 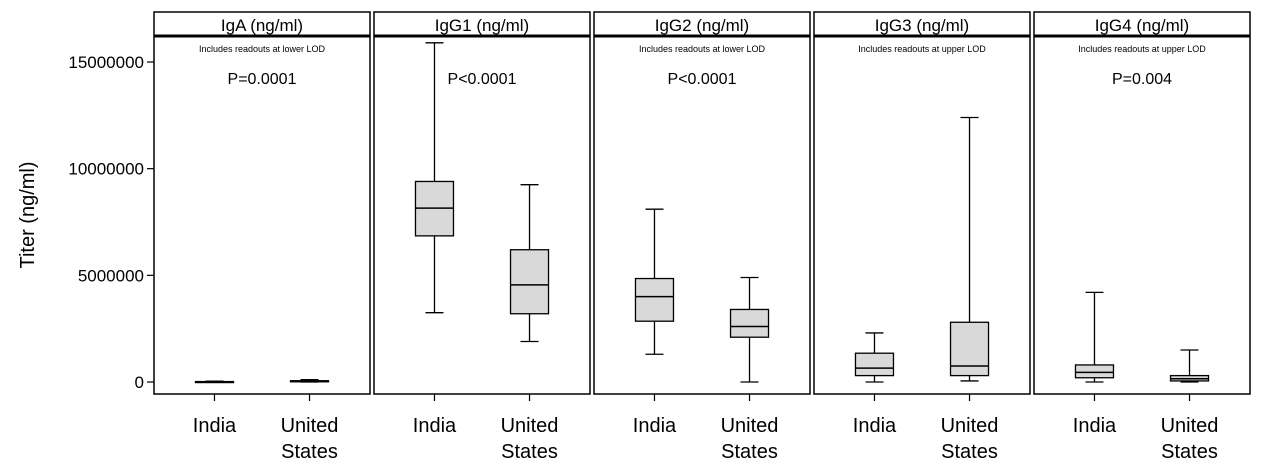 What do you see at coordinates (1142, 79) in the screenshot?
I see `panel-pvalue: P=0.004` at bounding box center [1142, 79].